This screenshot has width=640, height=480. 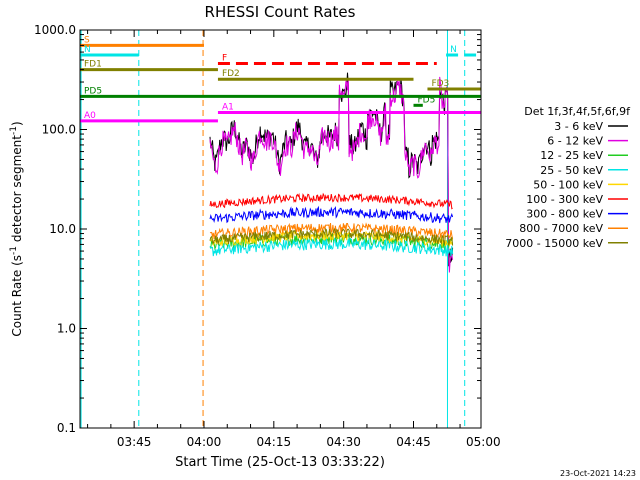 I want to click on y-tick-label: 1.0, so click(x=66, y=329).